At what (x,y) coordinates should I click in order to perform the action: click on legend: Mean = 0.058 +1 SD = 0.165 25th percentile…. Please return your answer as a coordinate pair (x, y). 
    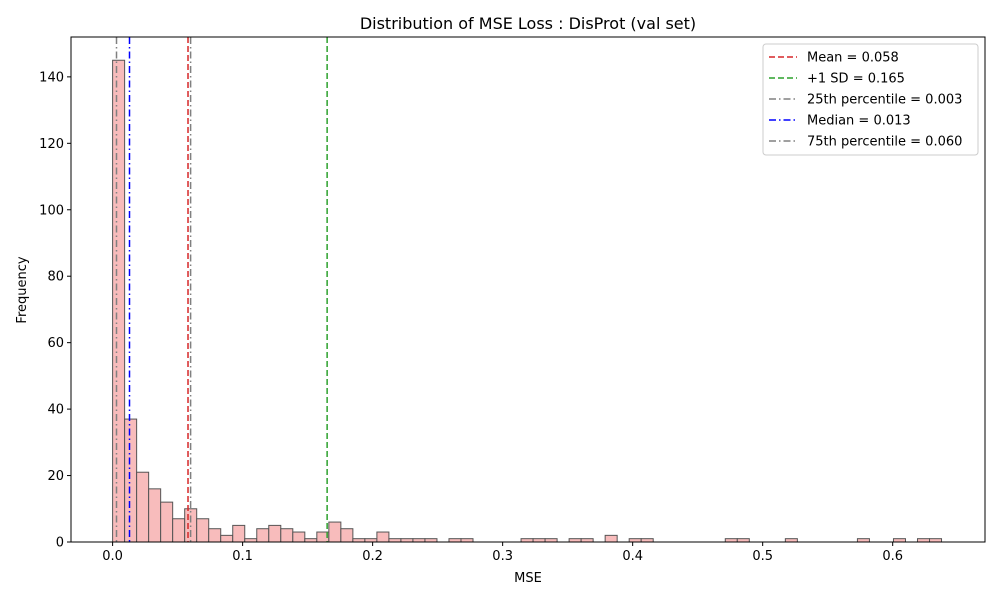
    Looking at the image, I should click on (870, 99).